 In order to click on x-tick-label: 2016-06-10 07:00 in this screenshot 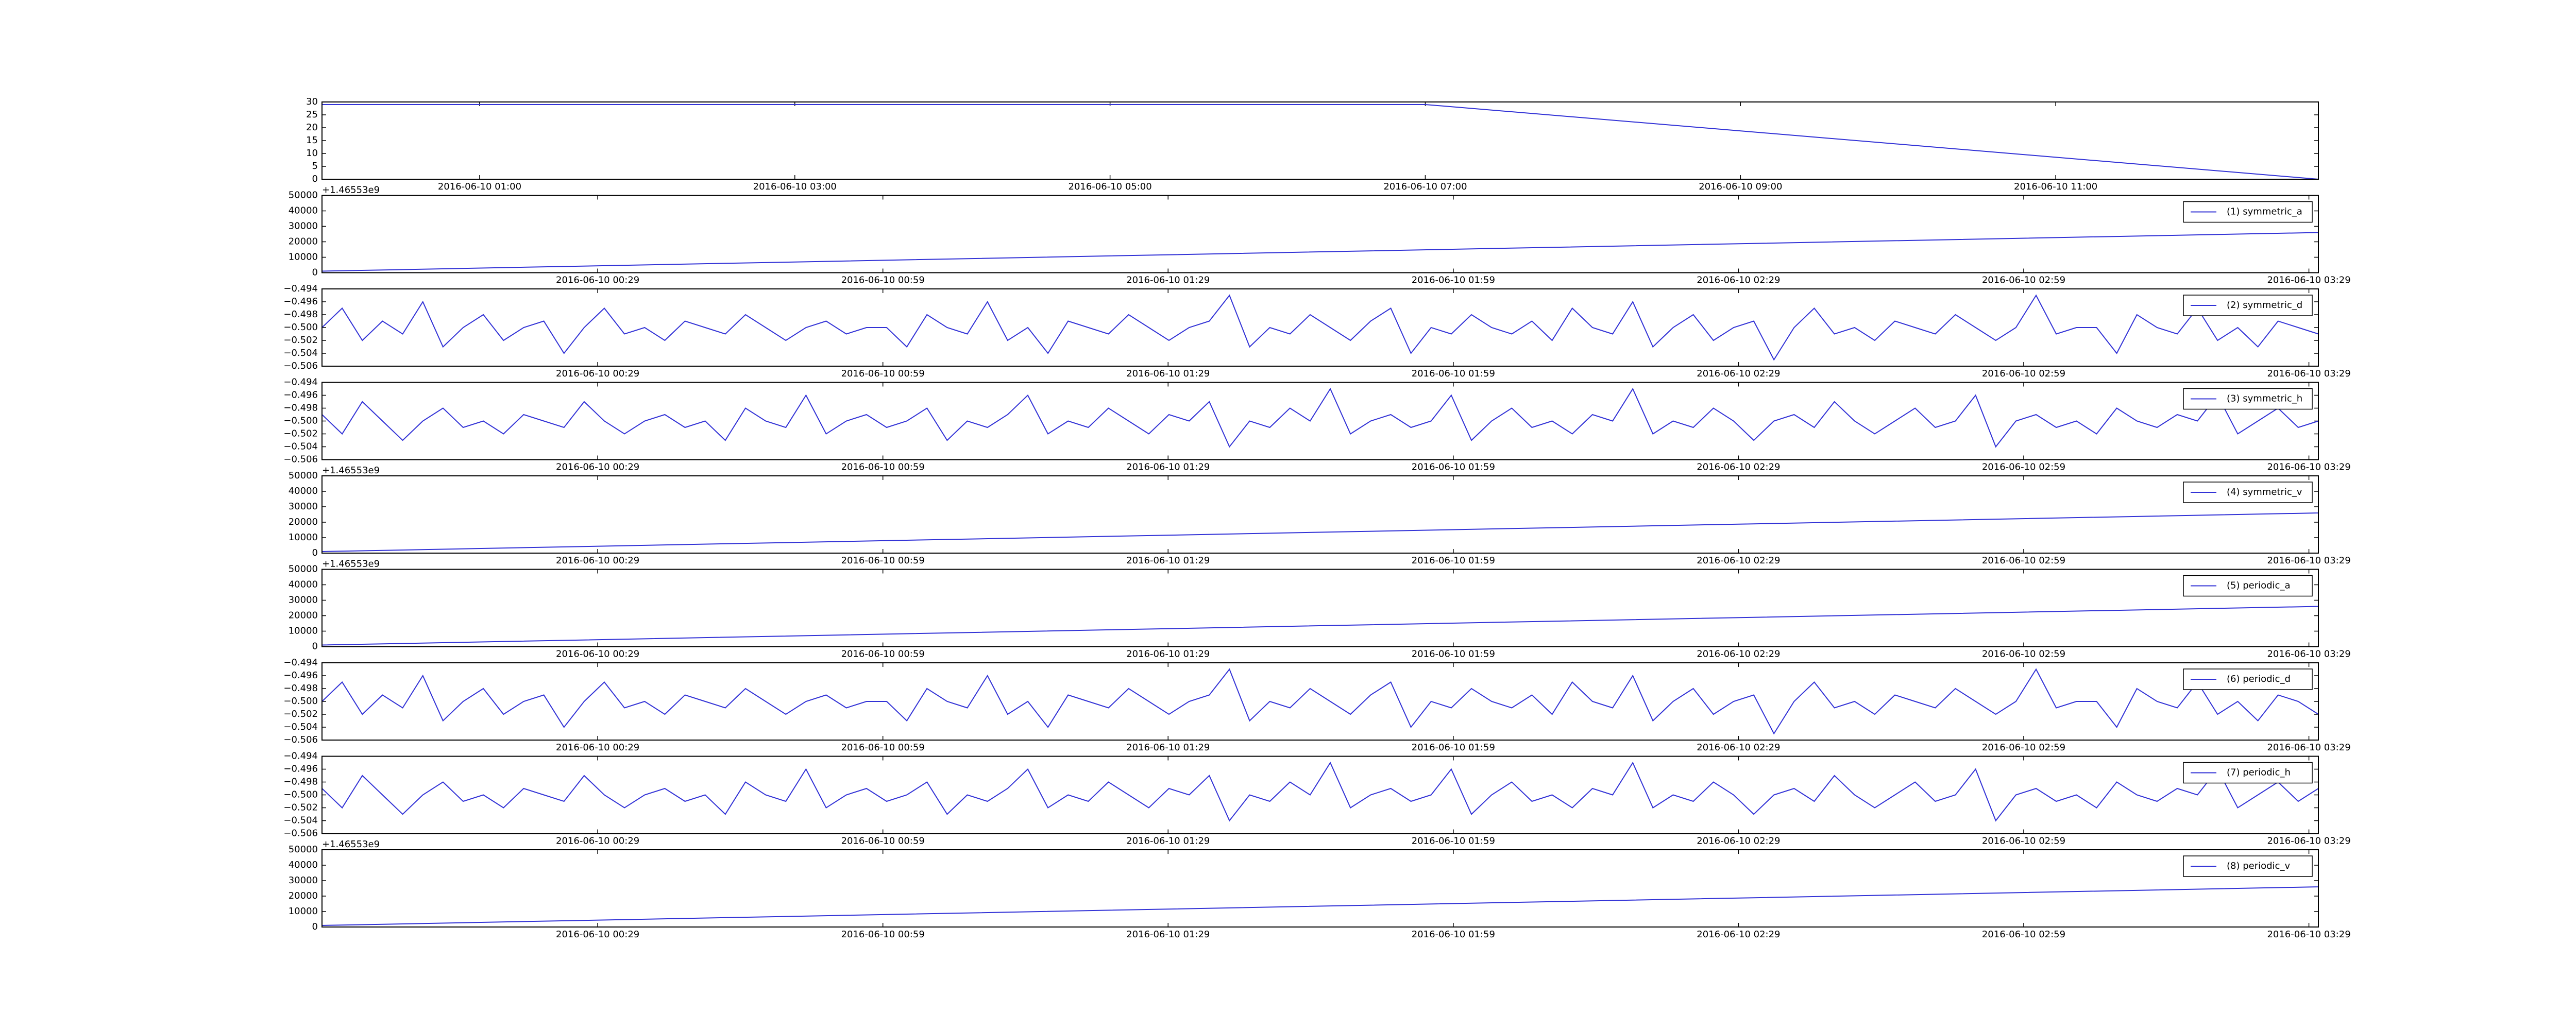, I will do `click(1425, 187)`.